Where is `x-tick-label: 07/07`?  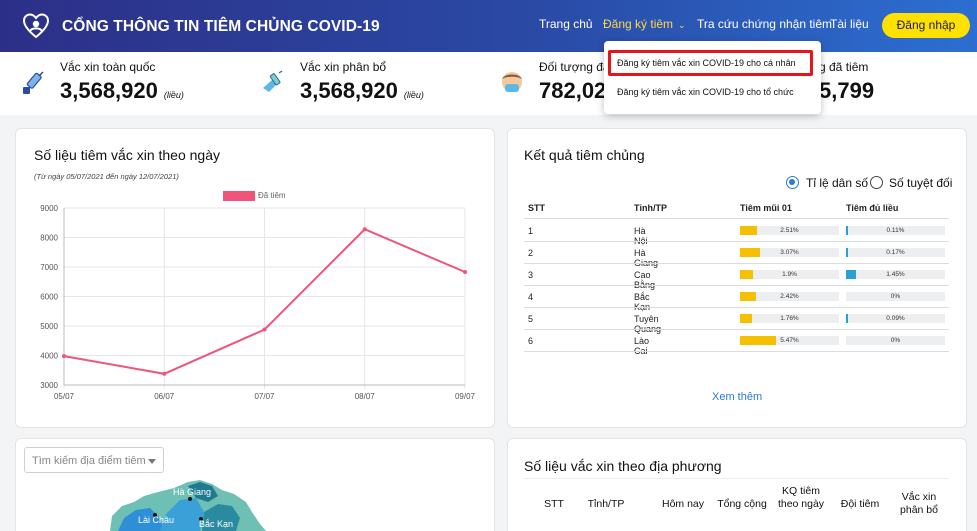 x-tick-label: 07/07 is located at coordinates (264, 396).